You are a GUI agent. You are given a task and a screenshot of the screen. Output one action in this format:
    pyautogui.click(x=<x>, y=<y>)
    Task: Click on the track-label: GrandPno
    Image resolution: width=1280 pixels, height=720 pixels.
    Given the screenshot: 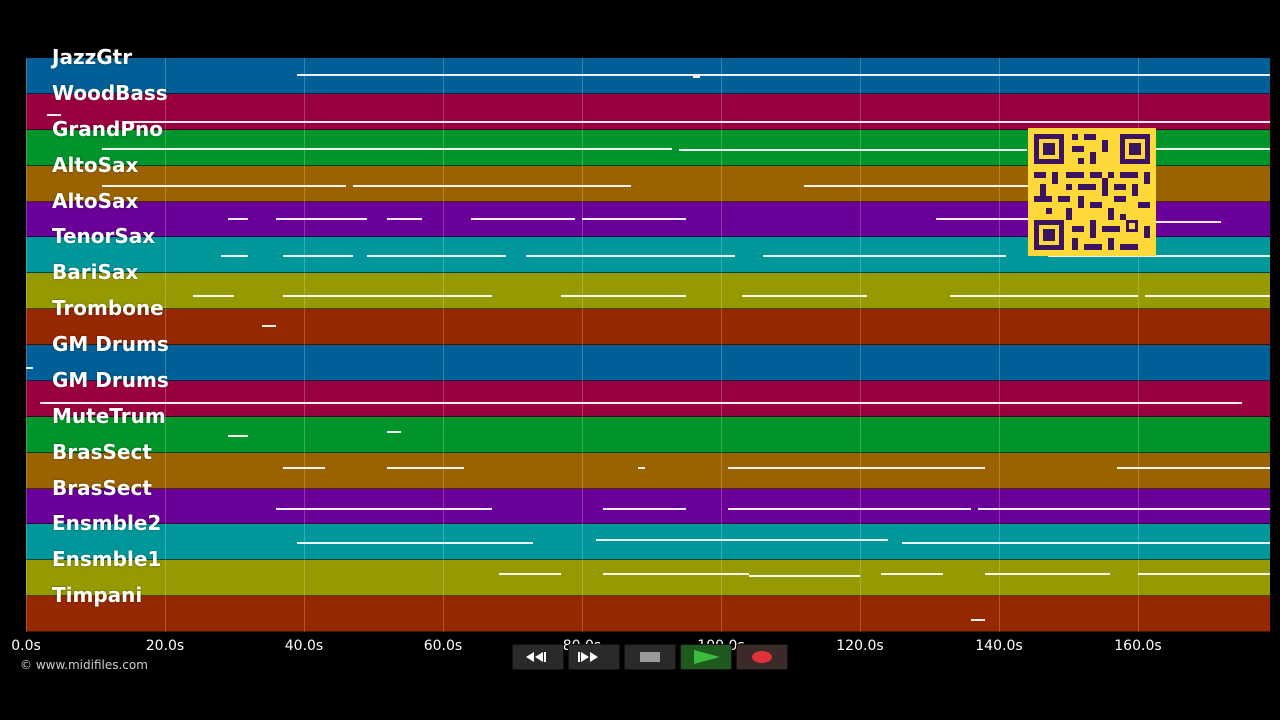 What is the action you would take?
    pyautogui.click(x=107, y=128)
    